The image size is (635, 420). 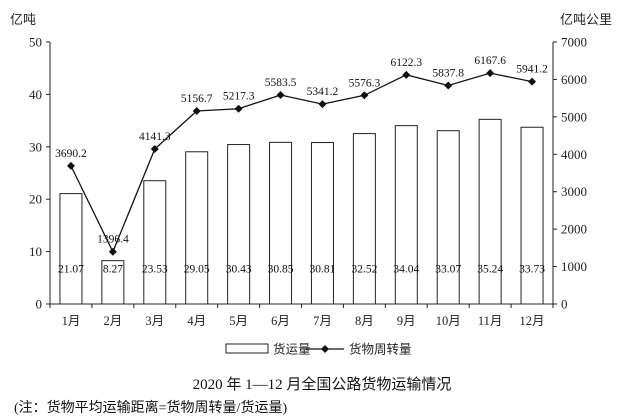 What do you see at coordinates (247, 348) in the screenshot?
I see `legend-bar-swatch` at bounding box center [247, 348].